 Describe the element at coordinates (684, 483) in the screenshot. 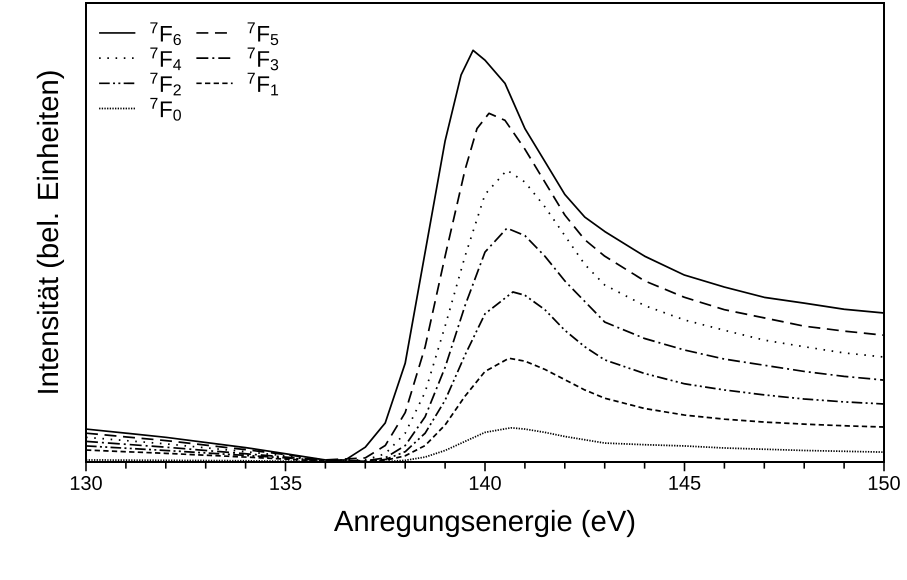

I see `x-tick-label: 145` at that location.